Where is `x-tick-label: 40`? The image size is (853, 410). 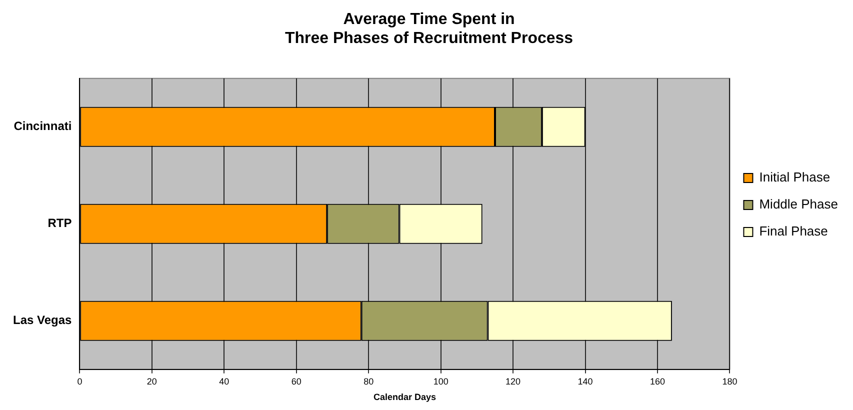 x-tick-label: 40 is located at coordinates (224, 381).